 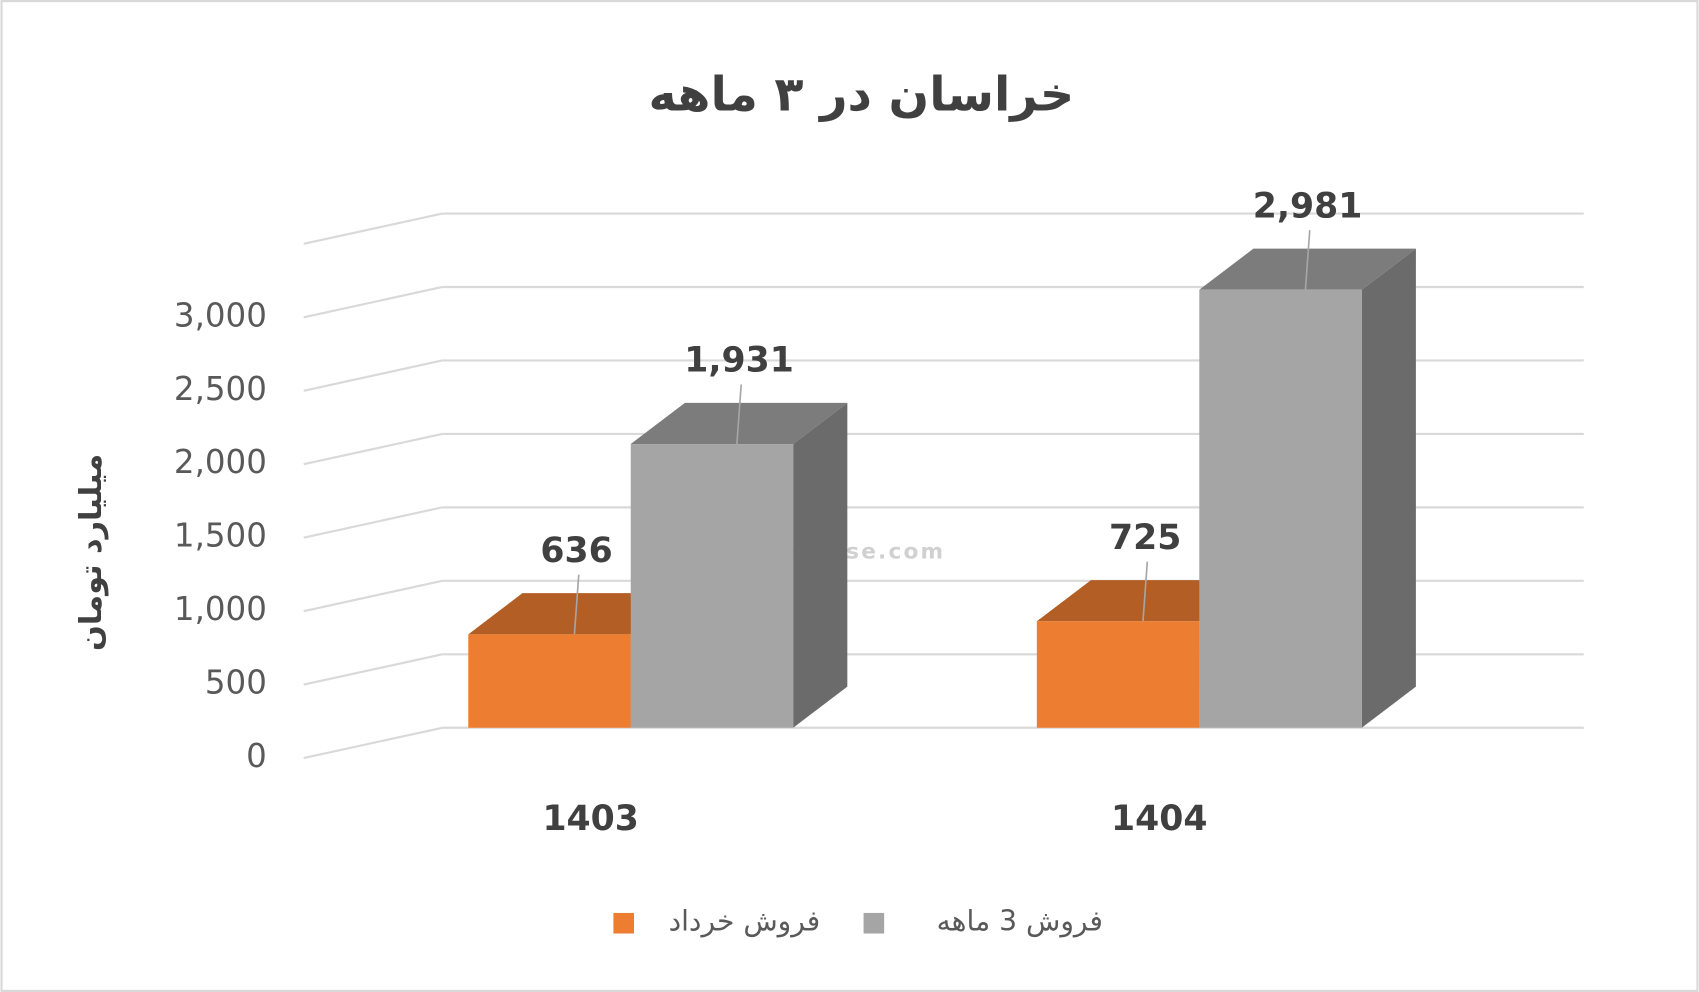 What do you see at coordinates (256, 756) in the screenshot?
I see `y-tick-label: 0` at bounding box center [256, 756].